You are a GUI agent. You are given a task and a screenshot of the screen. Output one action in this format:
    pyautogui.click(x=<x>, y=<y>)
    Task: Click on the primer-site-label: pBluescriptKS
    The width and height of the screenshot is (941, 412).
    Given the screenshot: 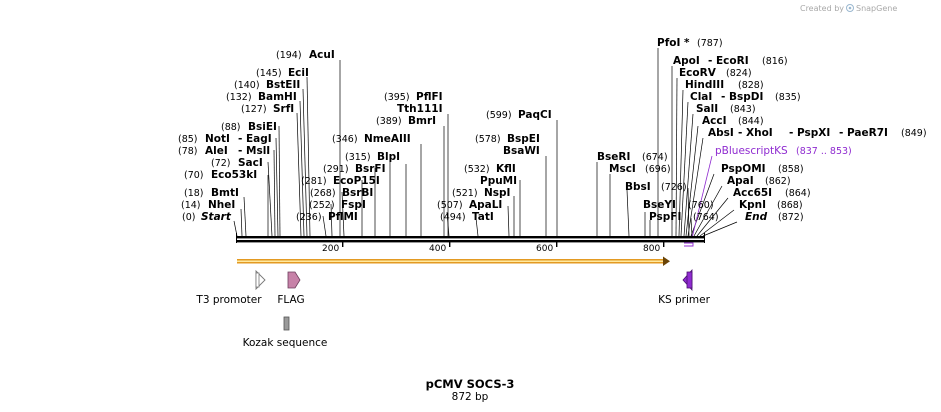 What is the action you would take?
    pyautogui.click(x=751, y=151)
    